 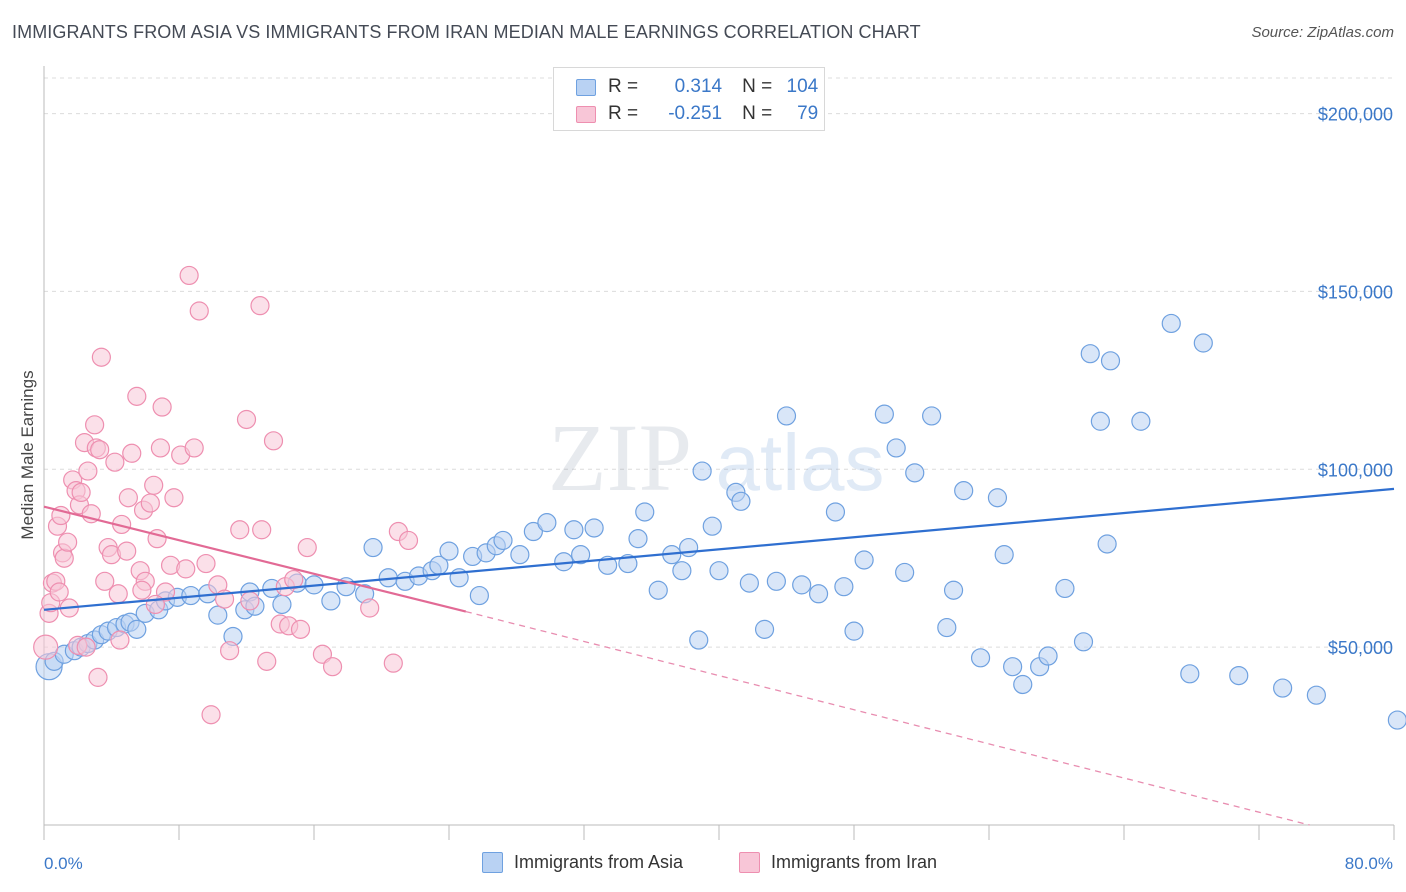 I want to click on n-value: 104, so click(x=802, y=86).